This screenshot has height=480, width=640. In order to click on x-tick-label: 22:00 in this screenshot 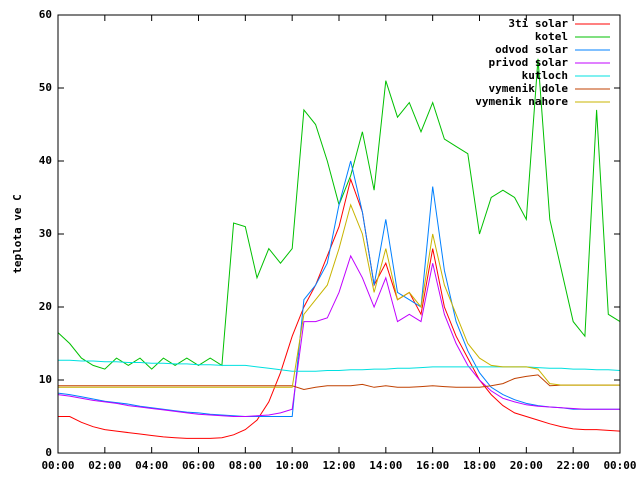, I will do `click(573, 465)`.